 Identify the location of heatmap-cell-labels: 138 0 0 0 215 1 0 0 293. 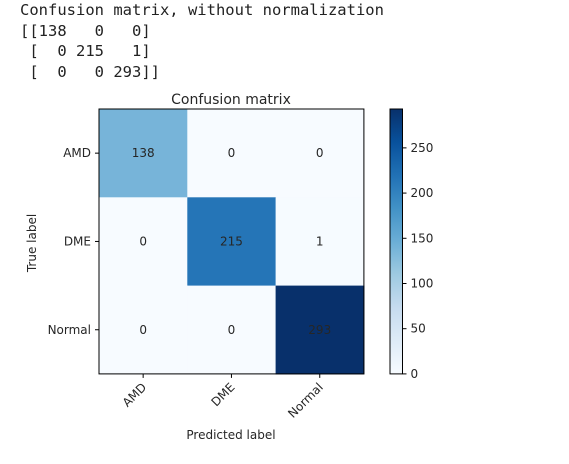
(232, 241).